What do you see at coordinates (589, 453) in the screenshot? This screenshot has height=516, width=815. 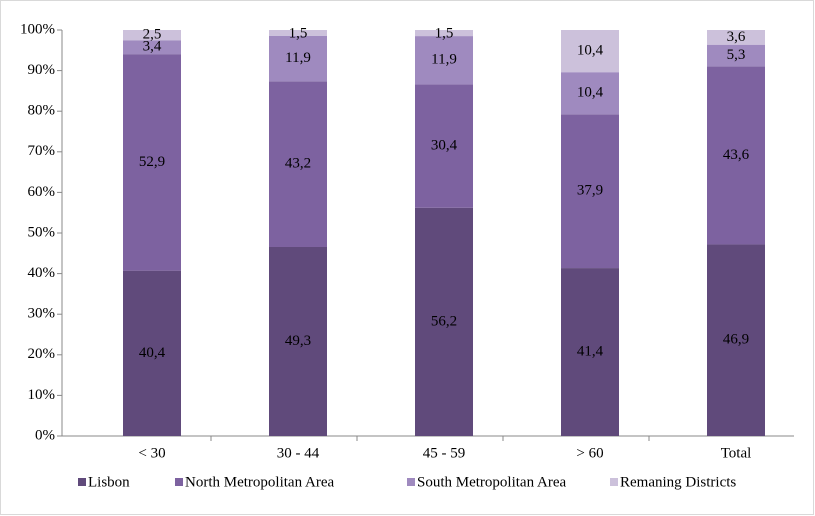 I see `x-tick-label: > 60` at bounding box center [589, 453].